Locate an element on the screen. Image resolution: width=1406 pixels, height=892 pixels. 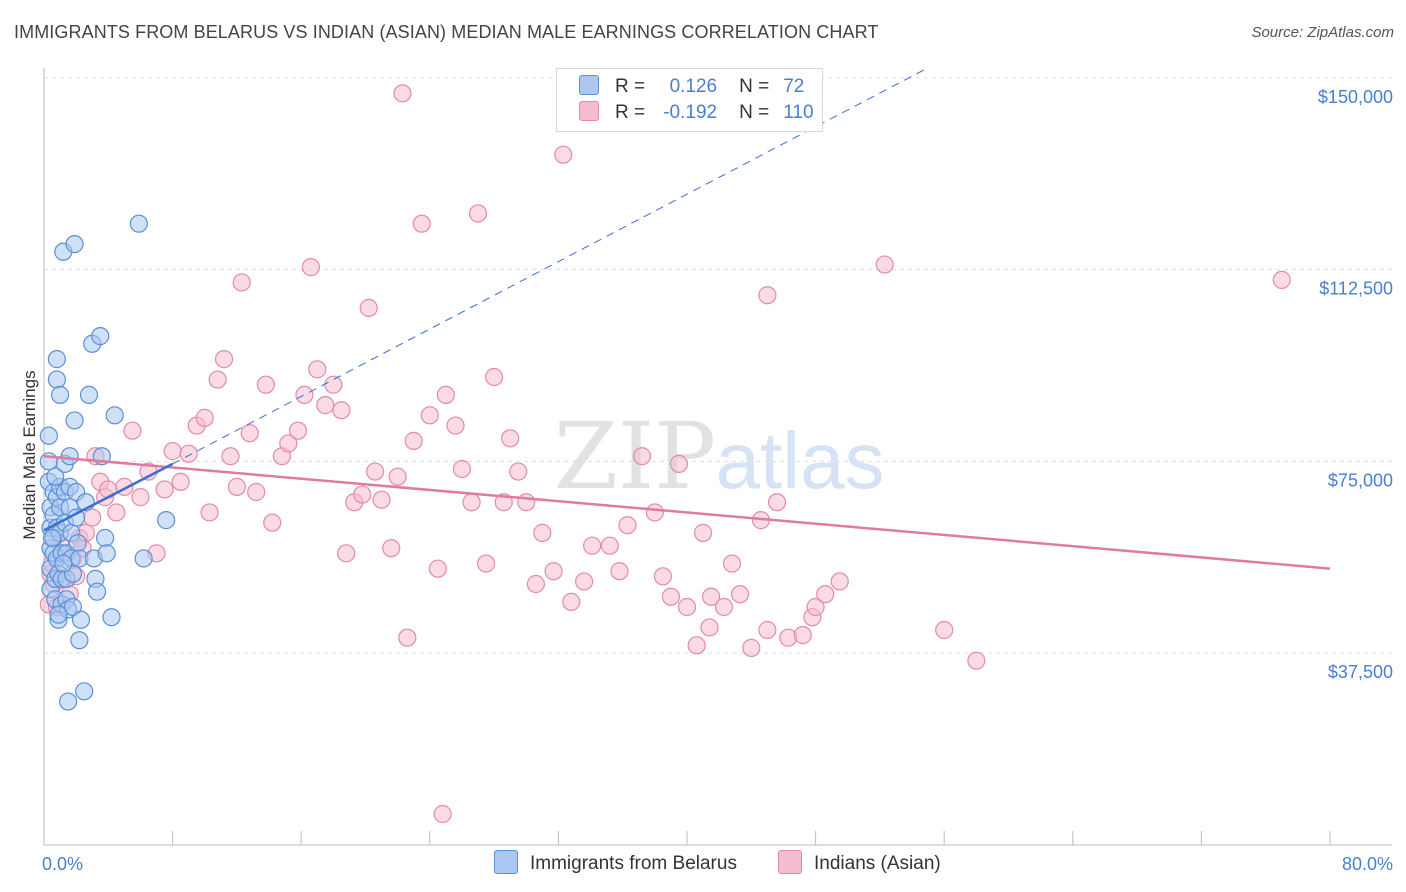
legend-row-indians: R = -0.192 N = 110 is located at coordinates (696, 114).